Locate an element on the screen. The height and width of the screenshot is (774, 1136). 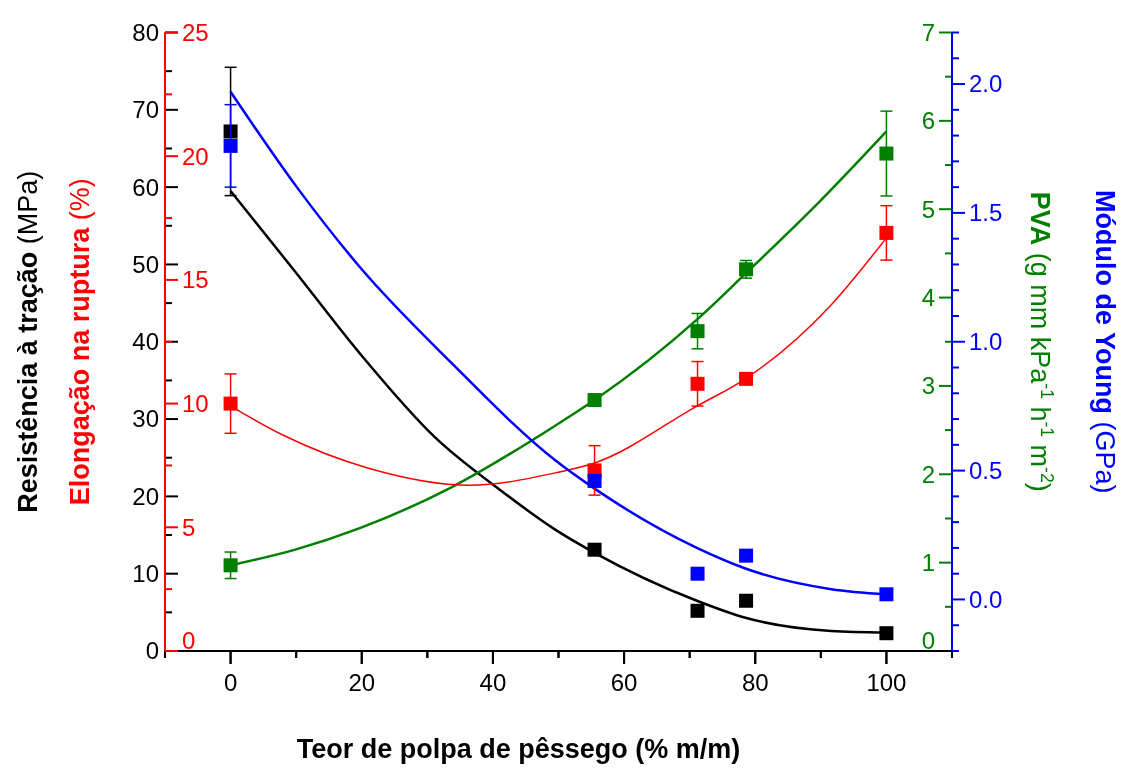
y2-tick-label: 0.5 is located at coordinates (986, 470).